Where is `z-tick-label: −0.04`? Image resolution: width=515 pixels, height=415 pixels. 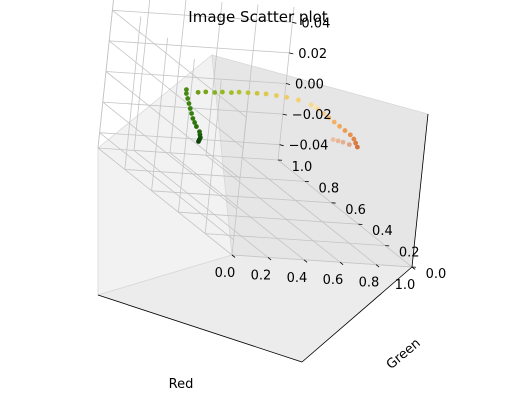 z-tick-label: −0.04 is located at coordinates (309, 146).